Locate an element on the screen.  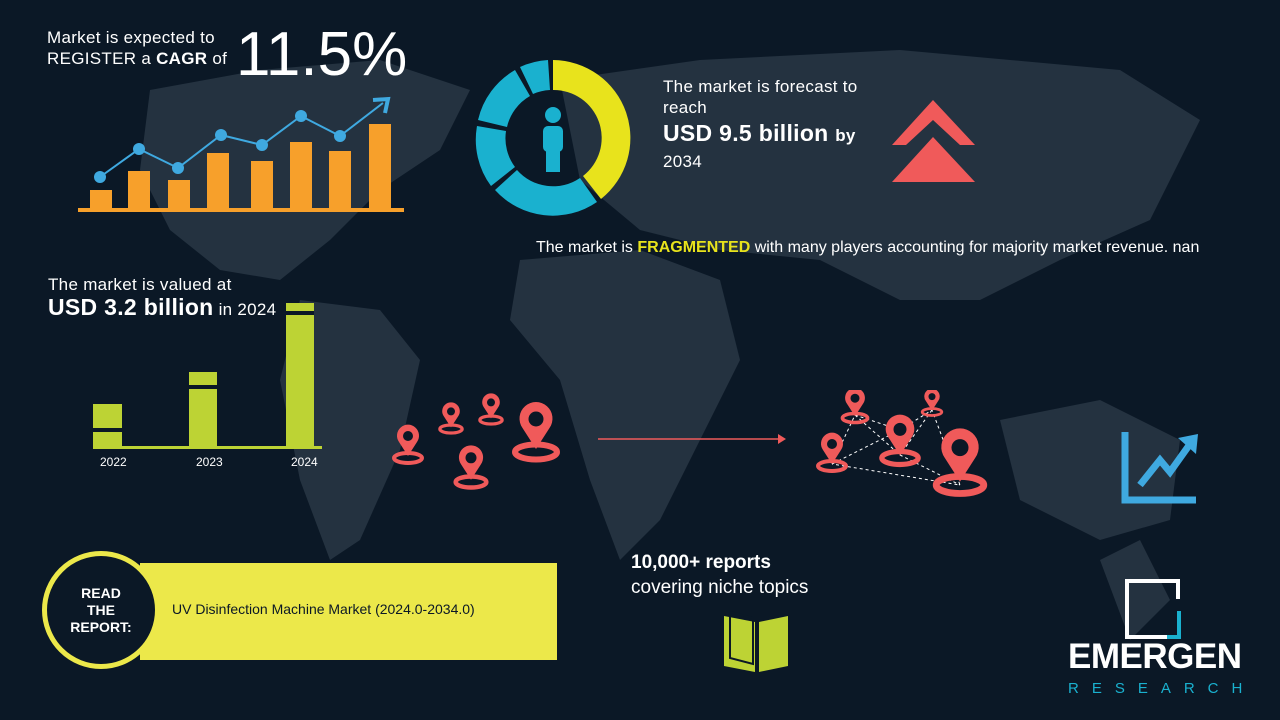
growth-arrow-icon is located at coordinates (1159, 468).